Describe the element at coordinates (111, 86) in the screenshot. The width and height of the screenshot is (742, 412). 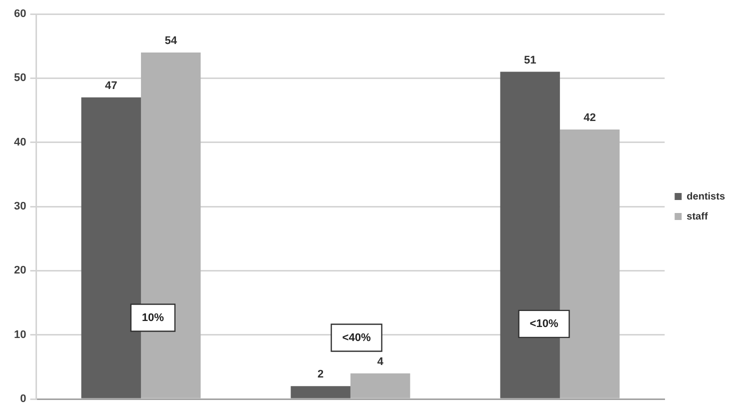
I see `data-label: 47` at that location.